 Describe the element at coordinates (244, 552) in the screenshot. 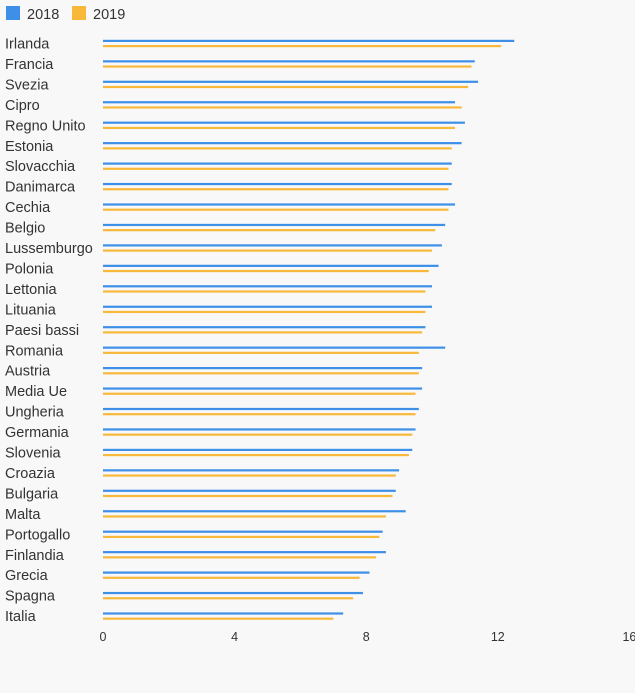

I see `bar-finlandia-2018` at that location.